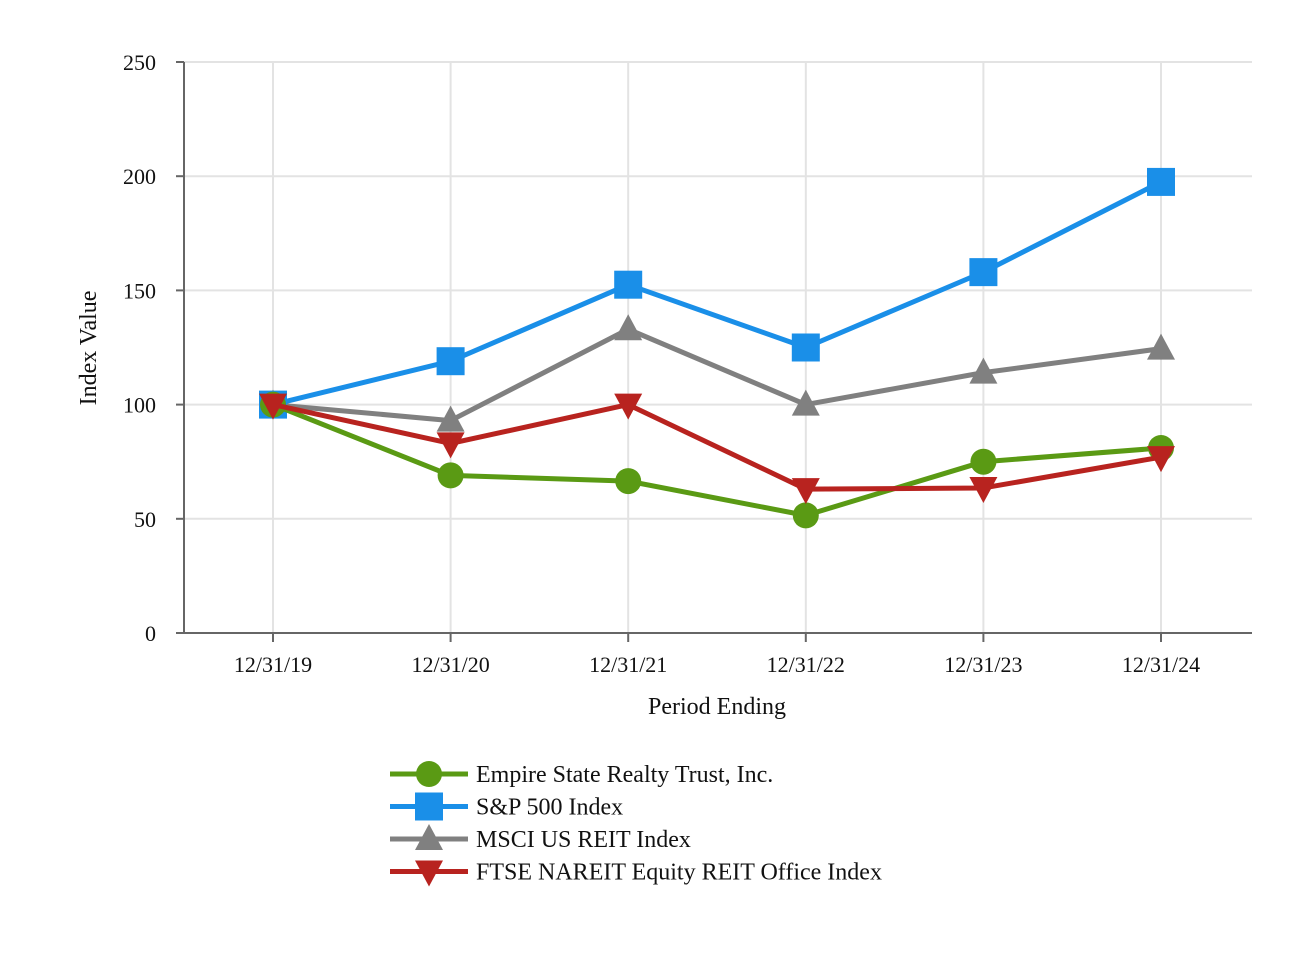 This screenshot has width=1316, height=960. What do you see at coordinates (145, 519) in the screenshot?
I see `y-tick-label: 50` at bounding box center [145, 519].